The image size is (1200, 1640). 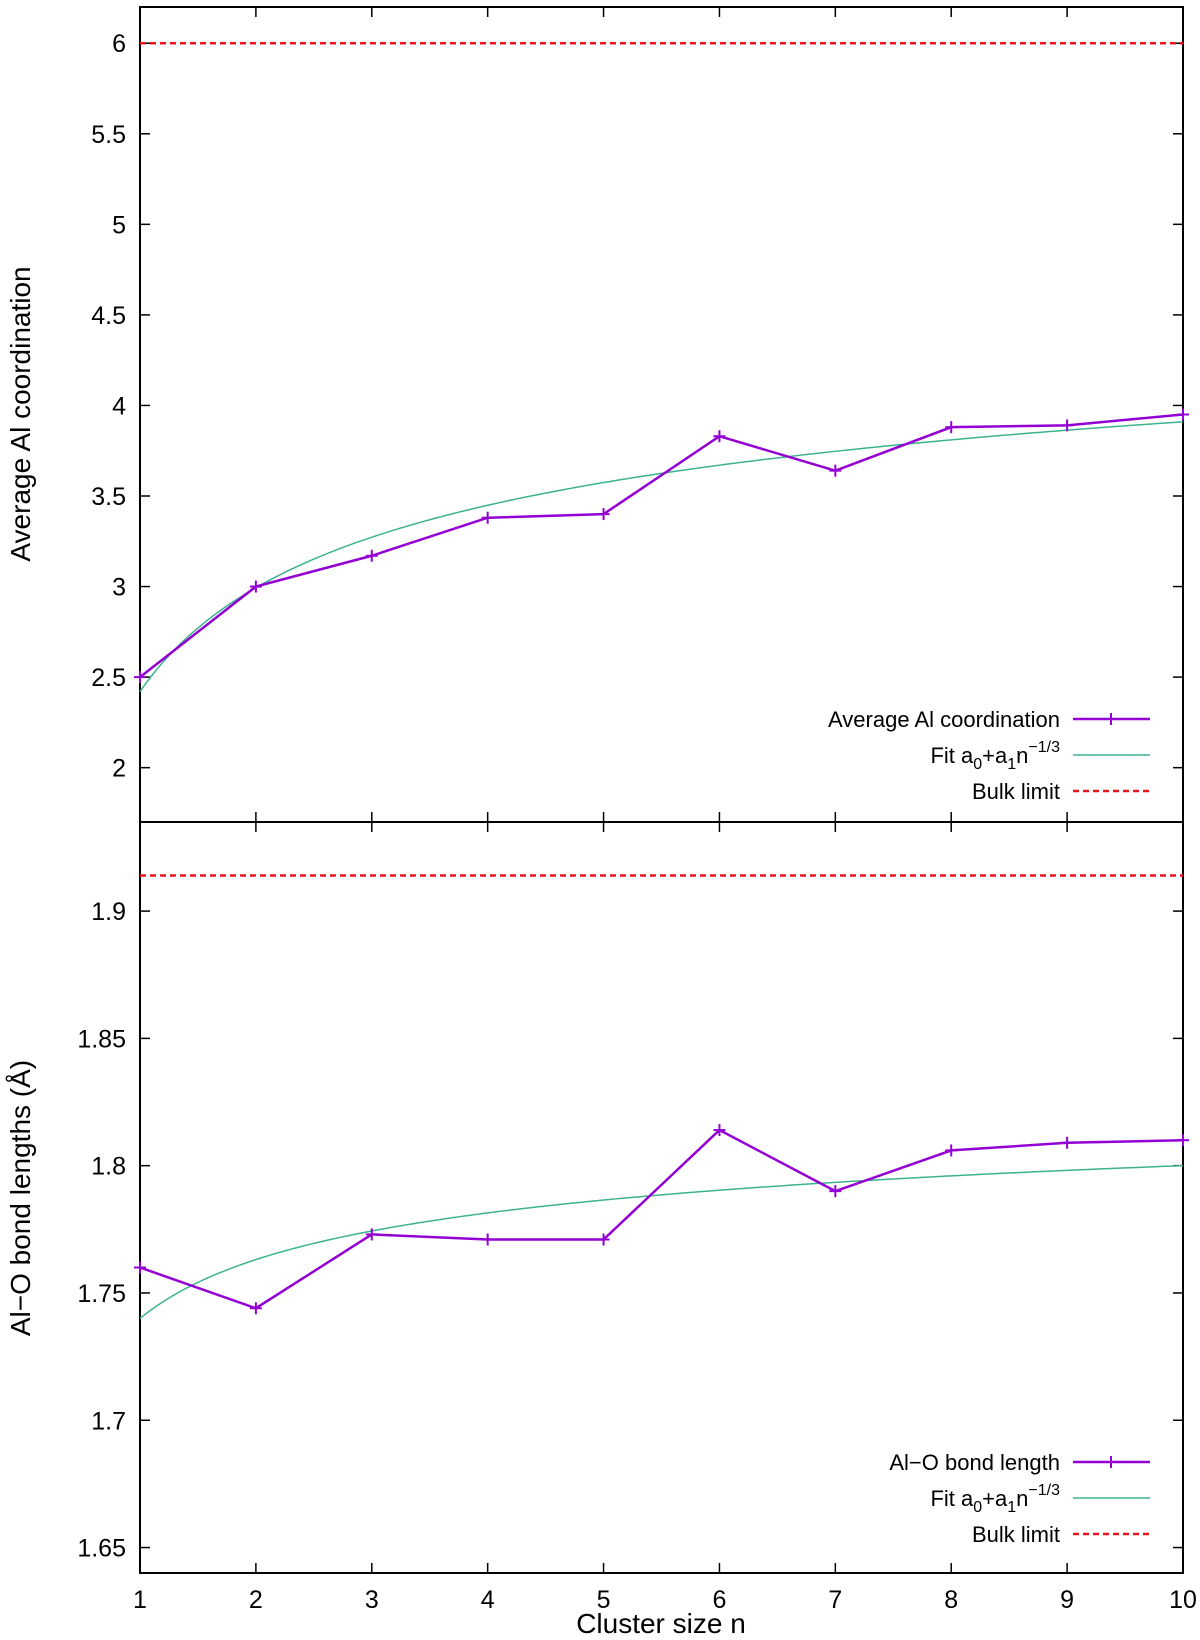 I want to click on bottom-ytick-label: 1.75, so click(x=101, y=1294).